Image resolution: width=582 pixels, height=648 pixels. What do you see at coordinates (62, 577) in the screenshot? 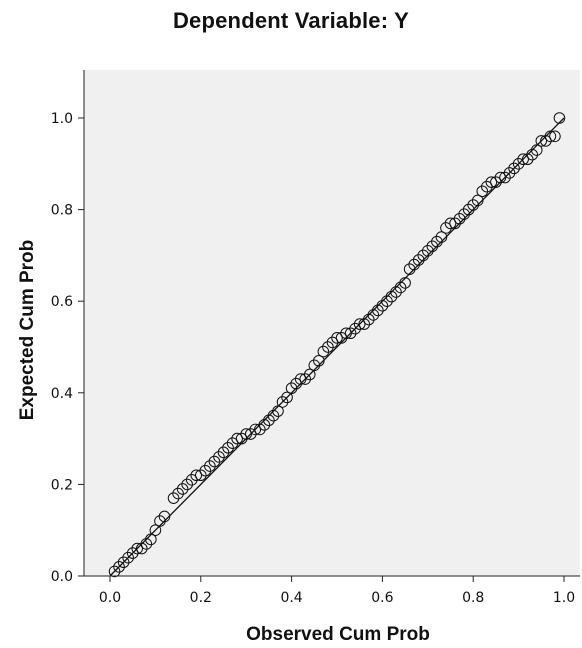
I see `y-tick-label: 0.0` at bounding box center [62, 577].